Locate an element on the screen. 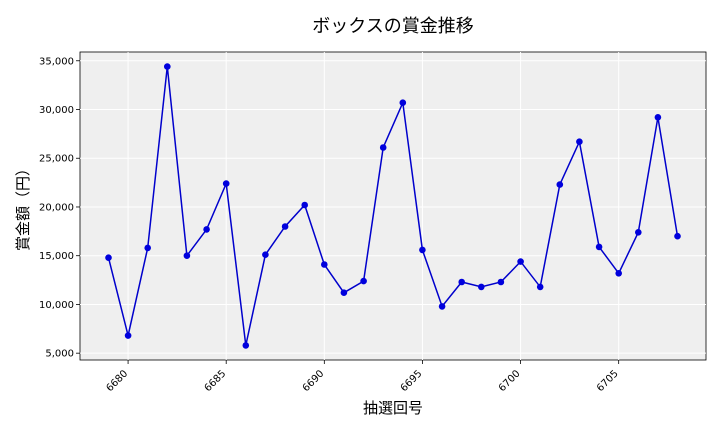 The width and height of the screenshot is (720, 432). x-axis-title: 抽選回号 is located at coordinates (393, 408).